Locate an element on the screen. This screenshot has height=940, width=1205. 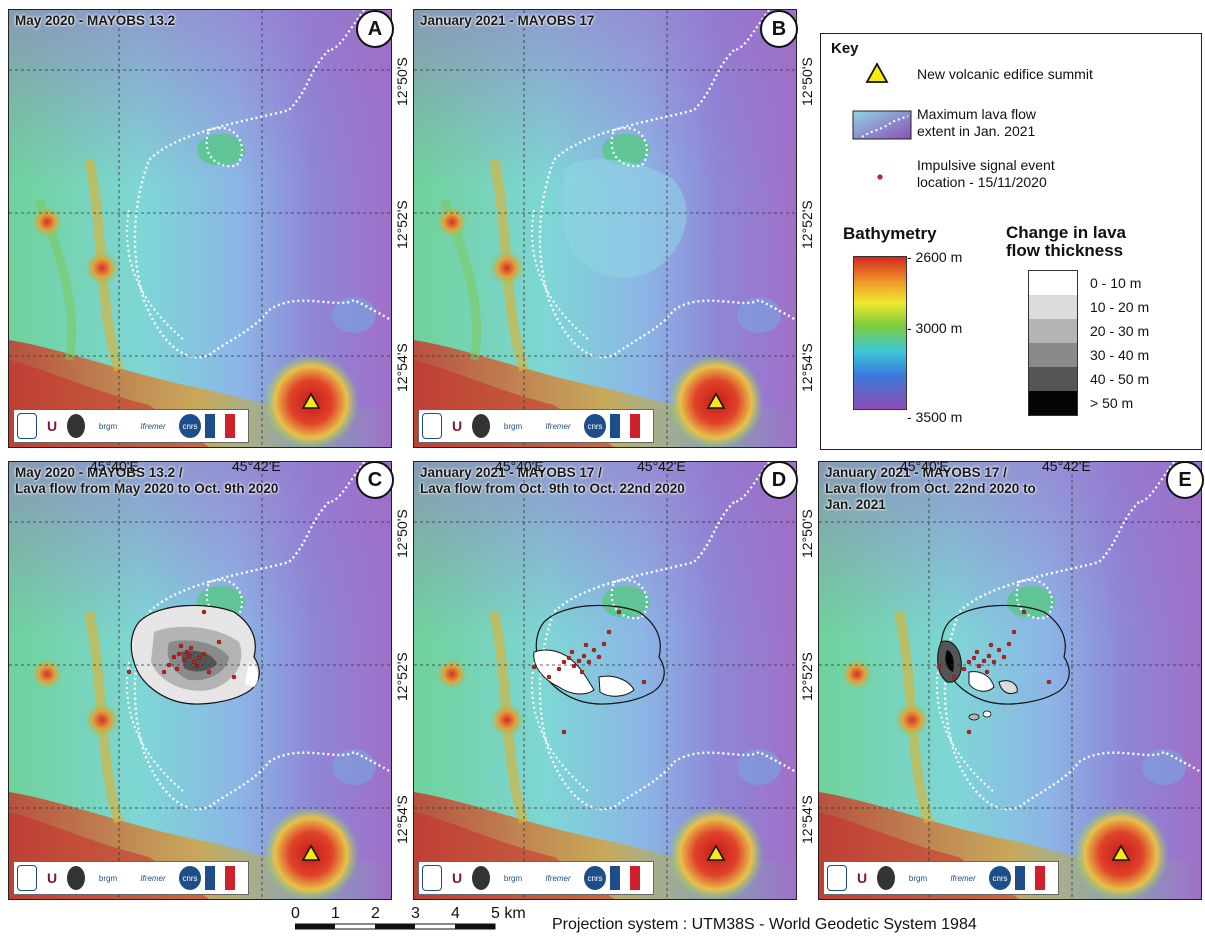
thickness-label: 10 - 20 m is located at coordinates (1120, 307).